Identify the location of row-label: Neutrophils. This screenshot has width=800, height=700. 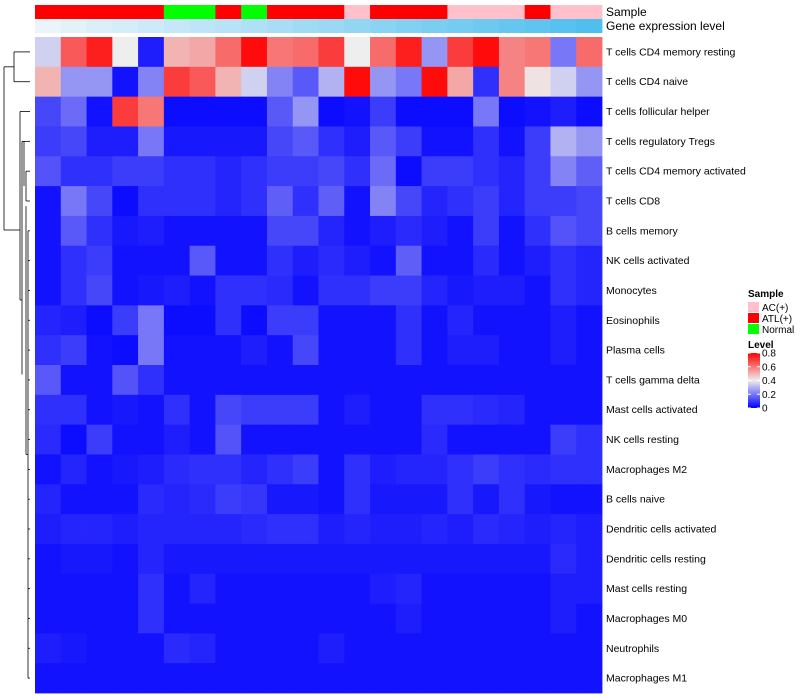
(632, 649).